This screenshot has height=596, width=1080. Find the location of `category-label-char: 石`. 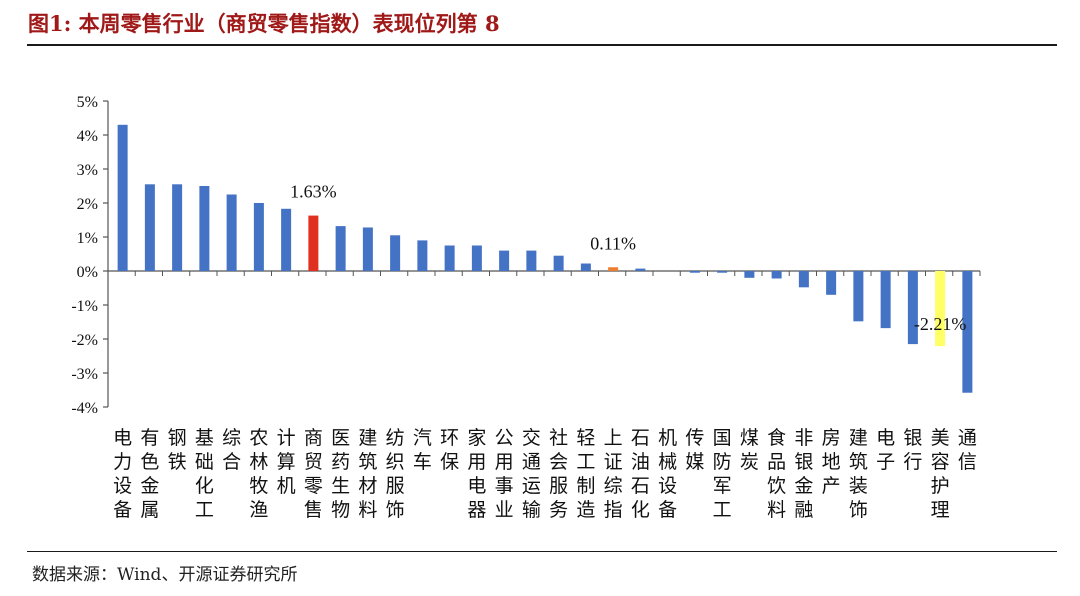

category-label-char: 石 is located at coordinates (640, 438).